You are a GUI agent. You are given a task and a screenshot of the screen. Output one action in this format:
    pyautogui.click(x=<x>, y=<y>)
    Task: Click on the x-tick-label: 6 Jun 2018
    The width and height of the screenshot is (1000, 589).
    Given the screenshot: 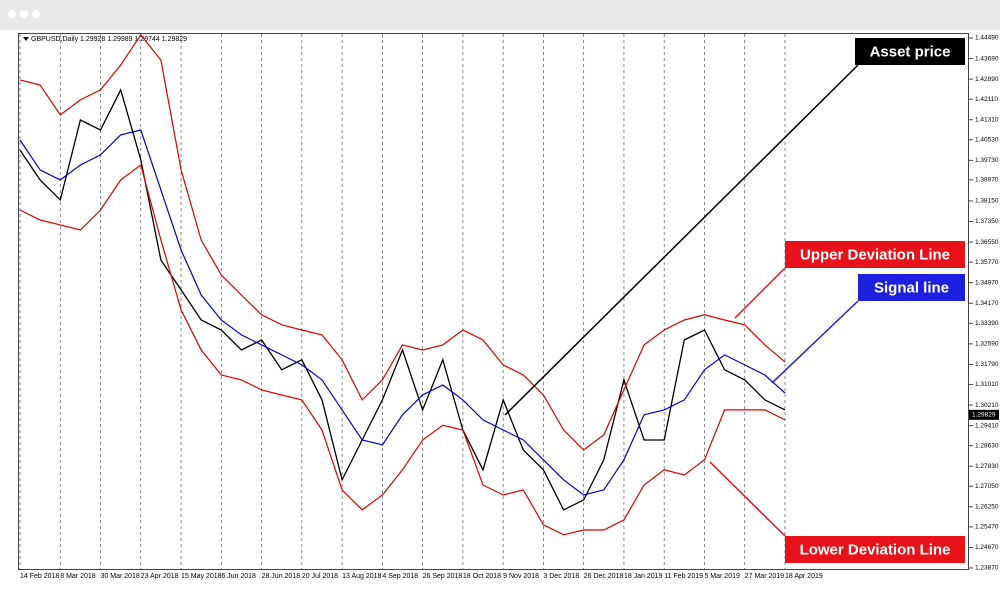 What is the action you would take?
    pyautogui.click(x=238, y=576)
    